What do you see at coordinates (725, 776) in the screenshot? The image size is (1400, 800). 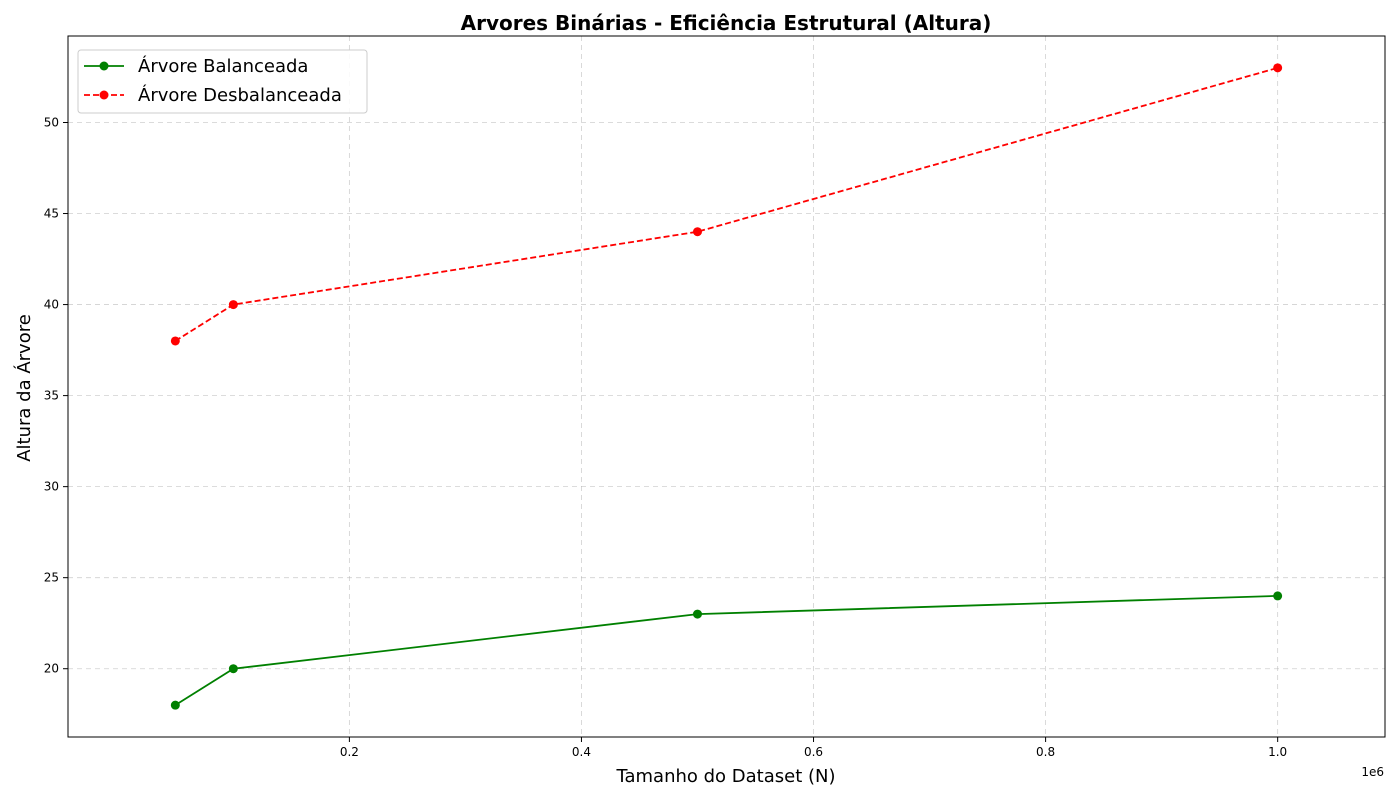 I see `x-axis-label: Tamanho do Dataset (N)` at bounding box center [725, 776].